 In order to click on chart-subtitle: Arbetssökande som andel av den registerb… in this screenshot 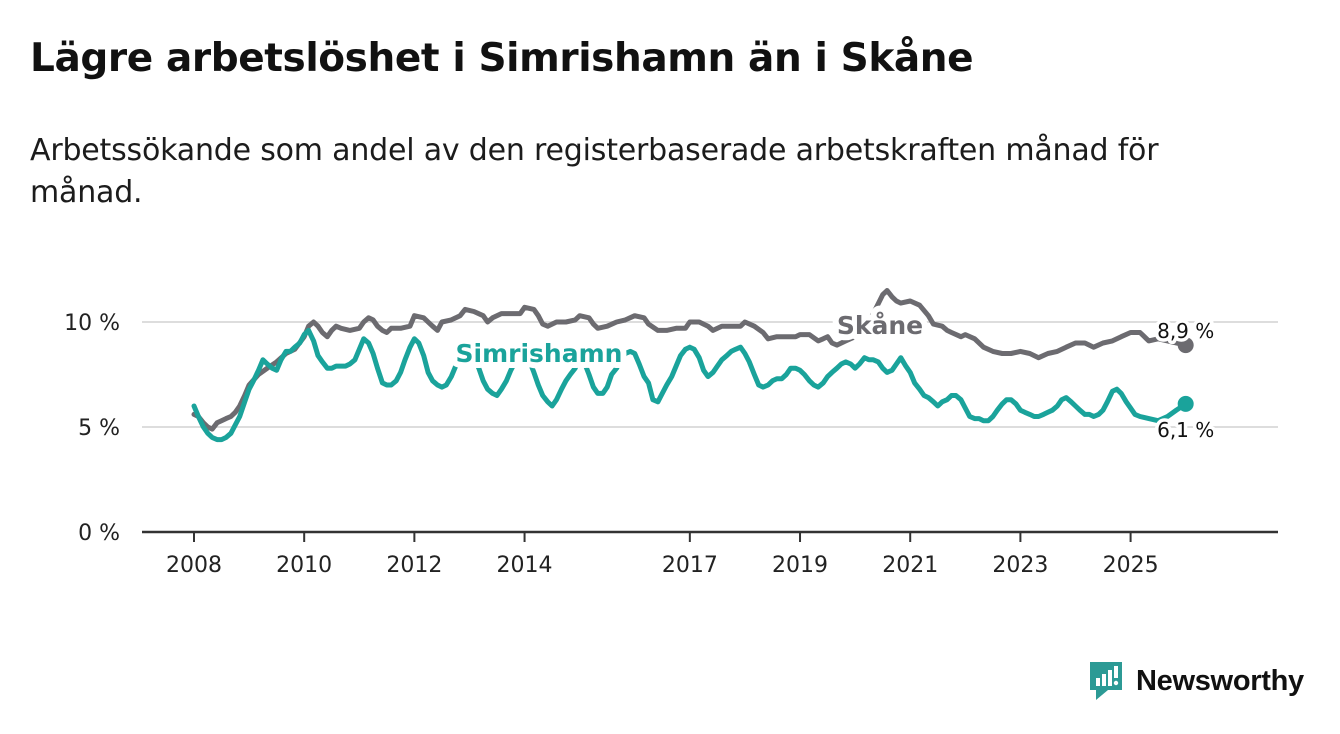, I will do `click(594, 171)`.